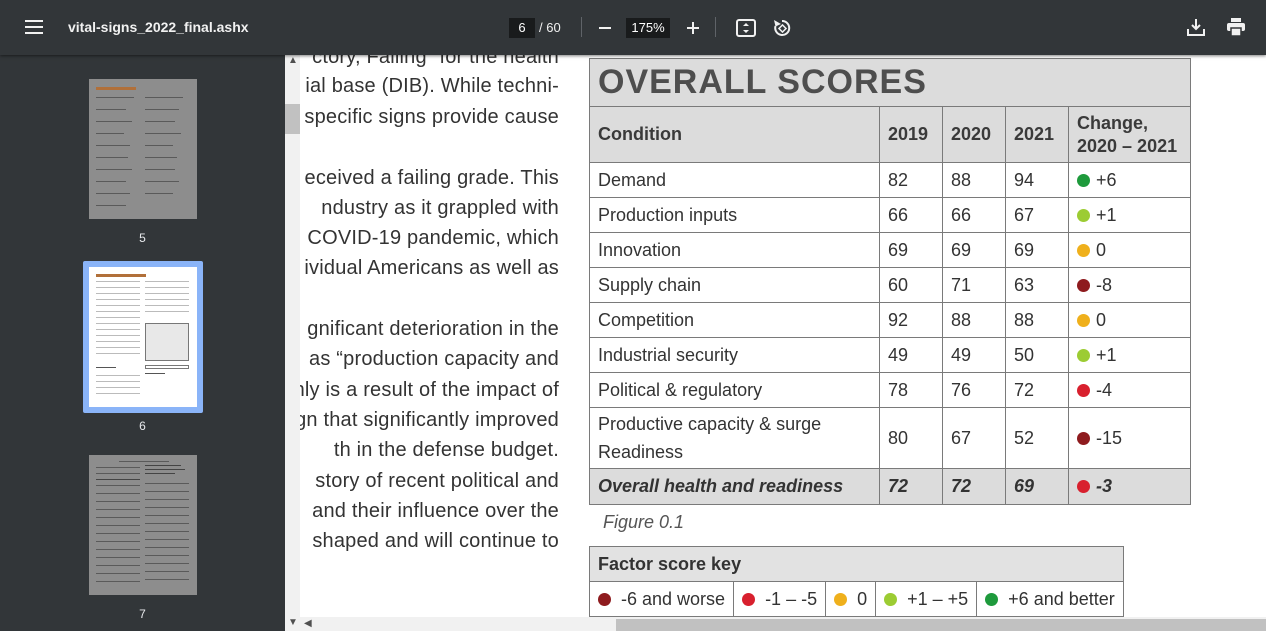 The image size is (1266, 631). Describe the element at coordinates (1129, 285) in the screenshot. I see `change-cell: -8` at that location.